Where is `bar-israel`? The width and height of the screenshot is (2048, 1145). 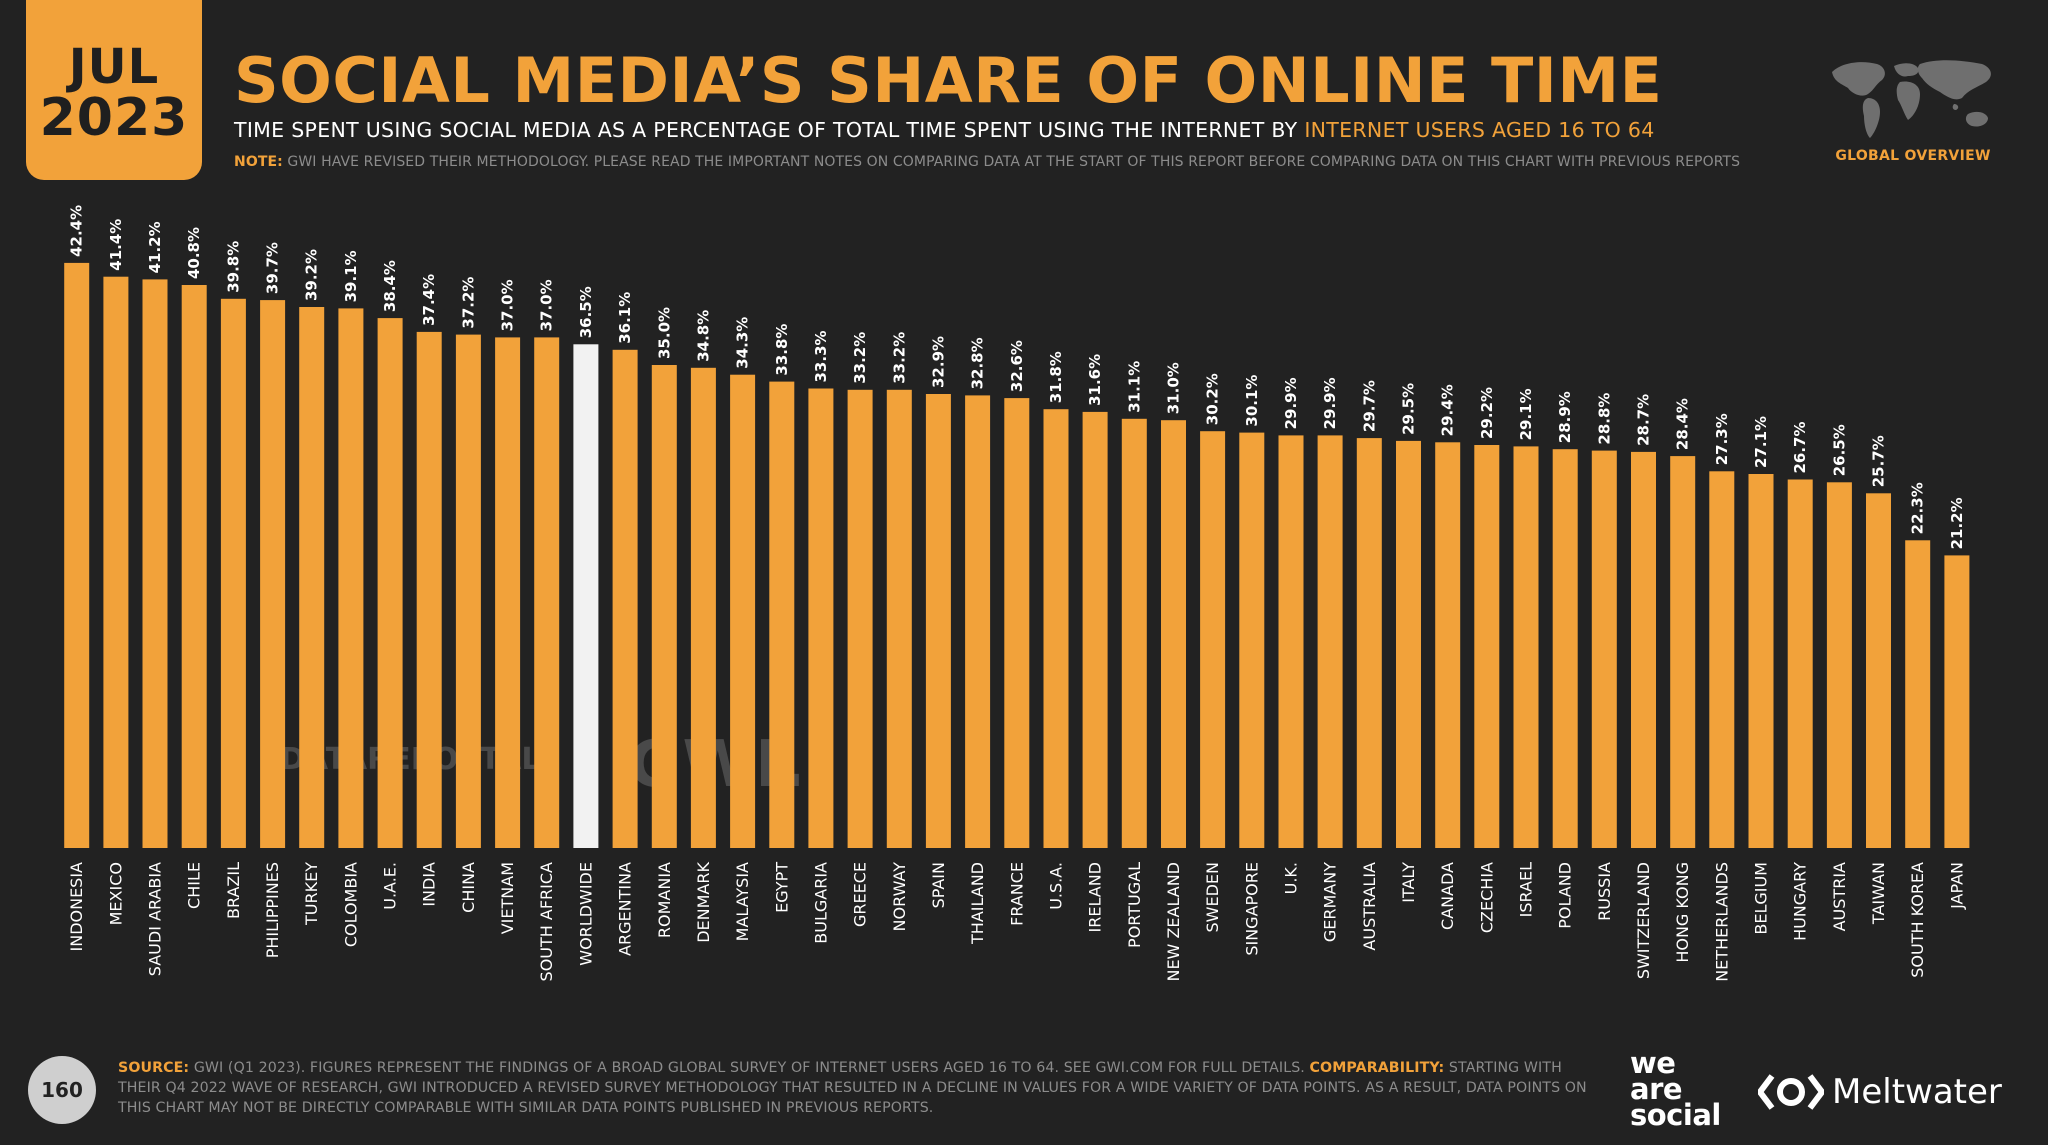 bar-israel is located at coordinates (1526, 647).